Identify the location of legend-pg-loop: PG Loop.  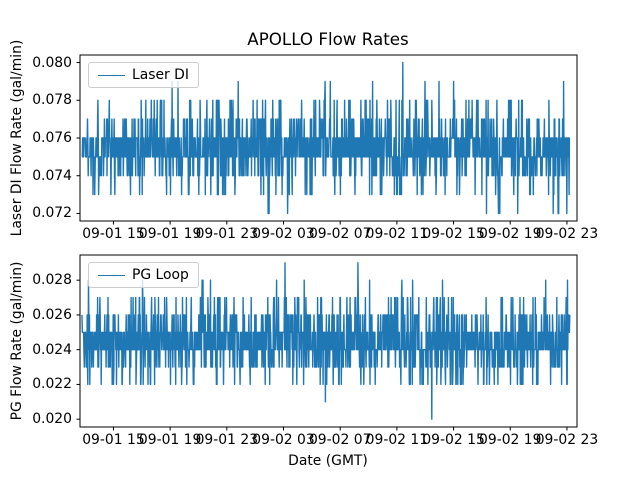
(143, 275).